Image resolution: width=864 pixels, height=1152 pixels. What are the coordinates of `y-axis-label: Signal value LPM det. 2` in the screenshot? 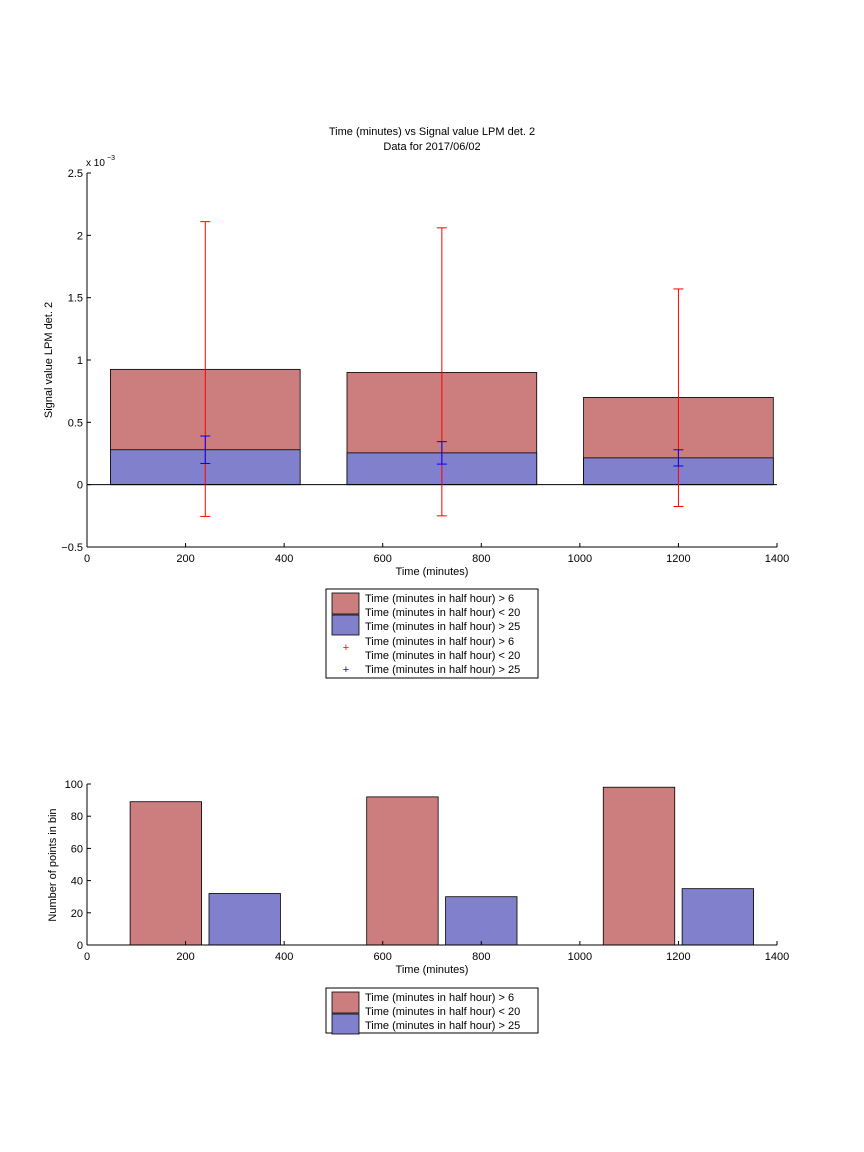 It's located at (49, 360).